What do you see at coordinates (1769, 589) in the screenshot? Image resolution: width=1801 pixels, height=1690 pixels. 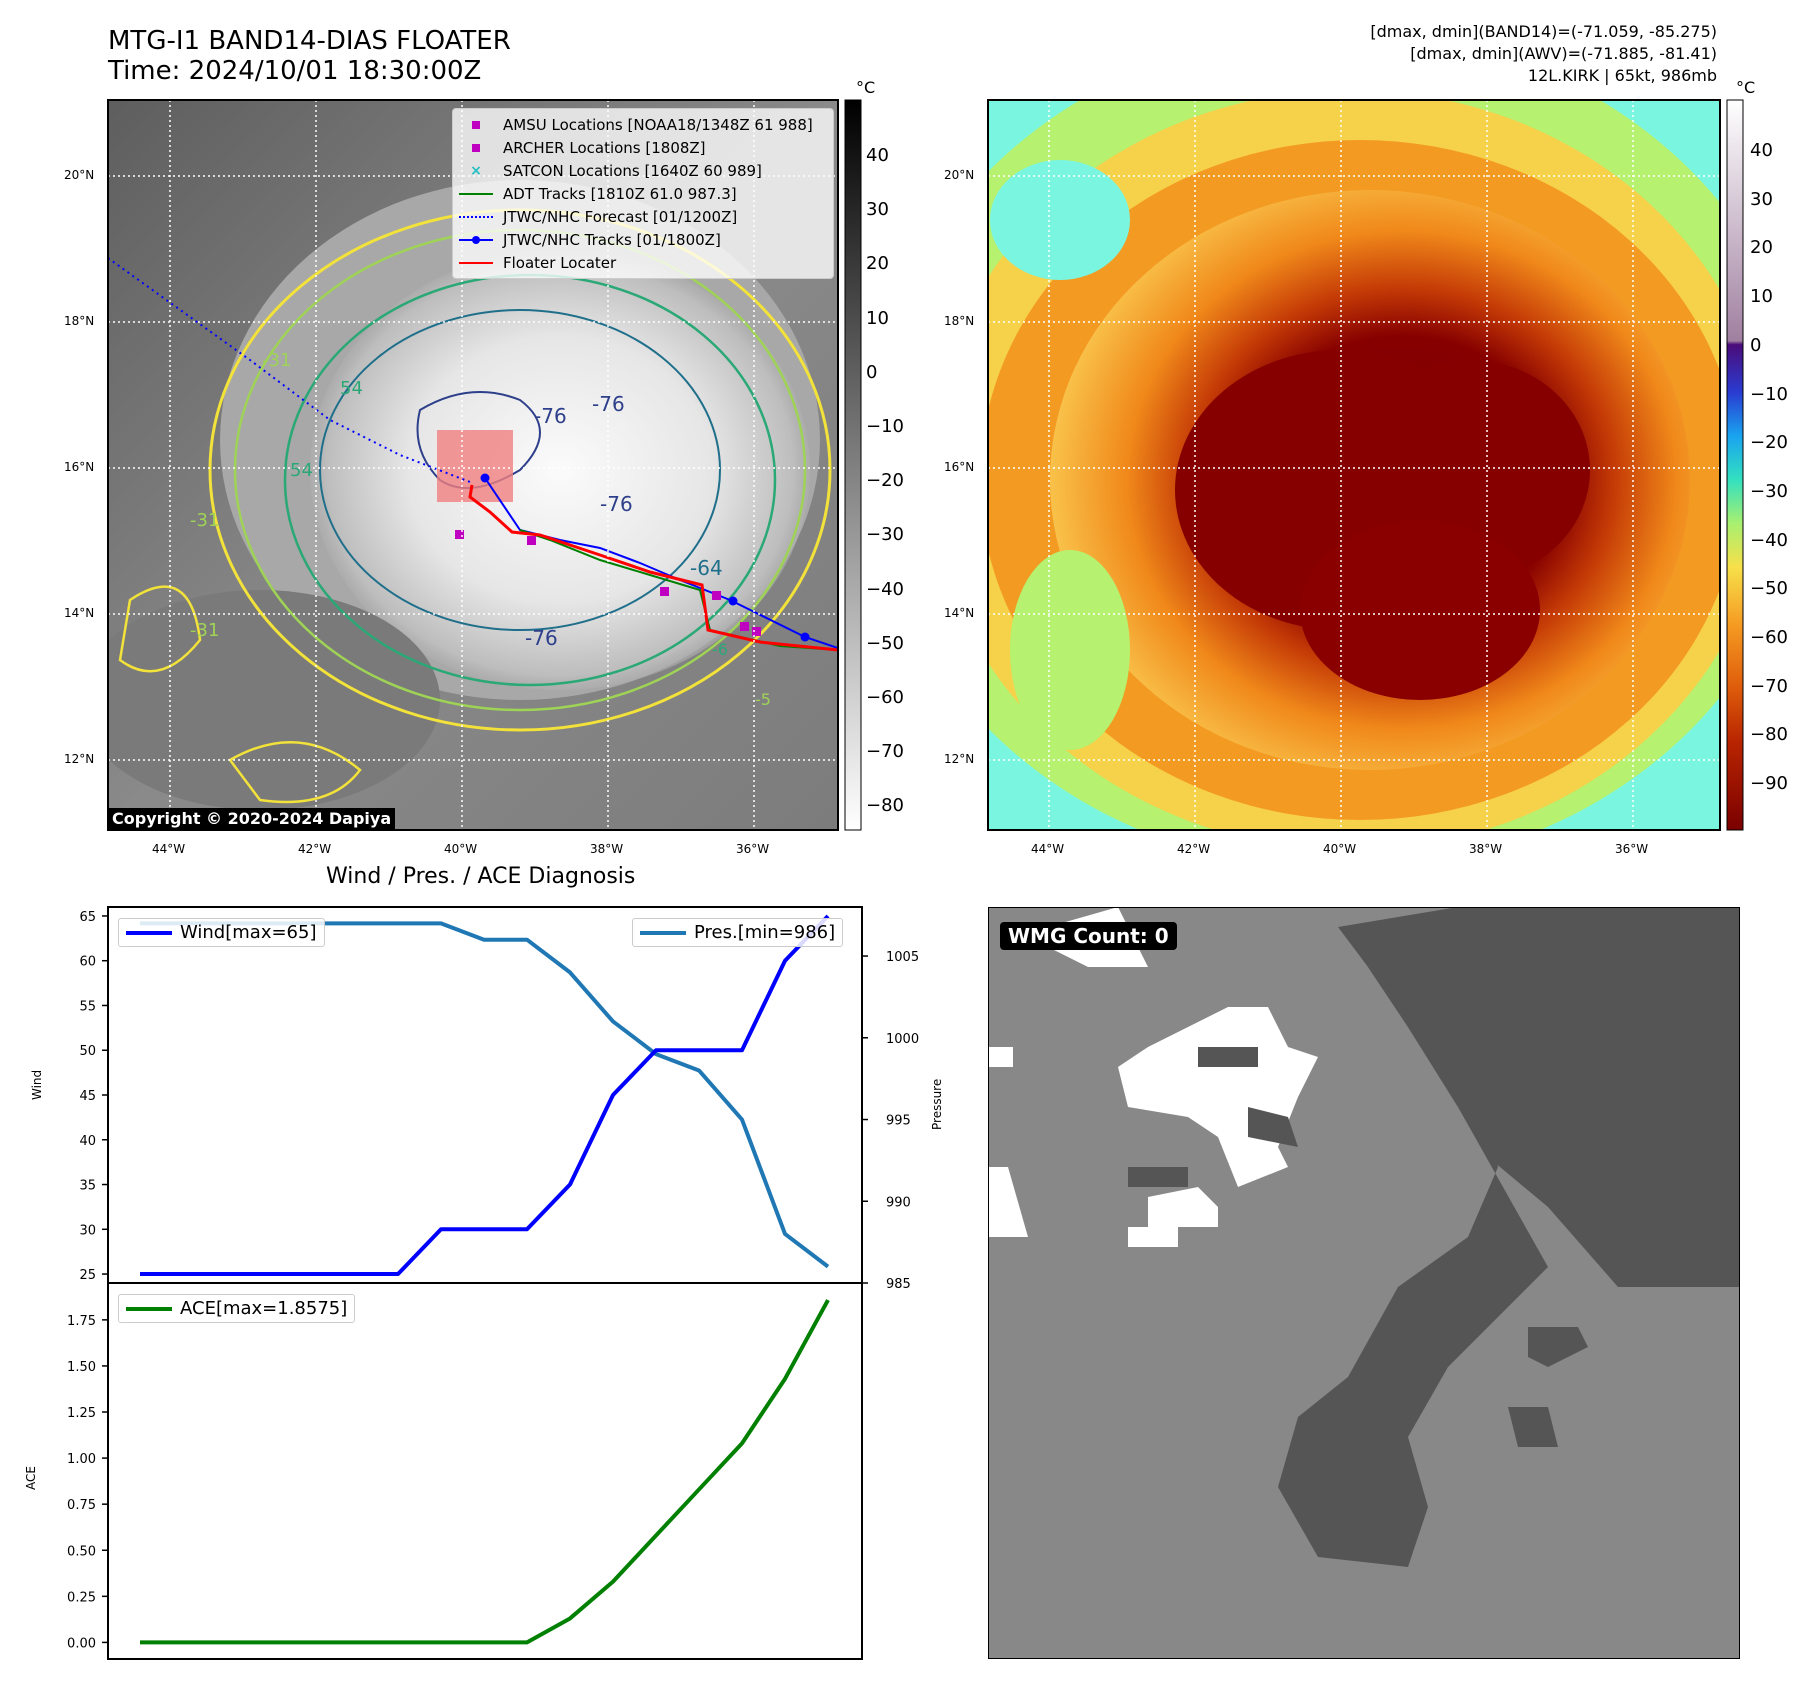 I see `colorbar-tick: −50` at bounding box center [1769, 589].